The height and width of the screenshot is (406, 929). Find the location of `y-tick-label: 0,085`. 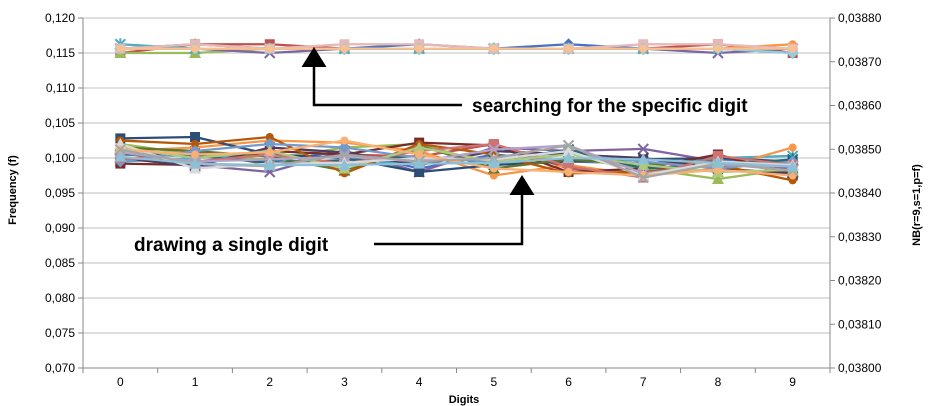

y-tick-label: 0,085 is located at coordinates (60, 263).